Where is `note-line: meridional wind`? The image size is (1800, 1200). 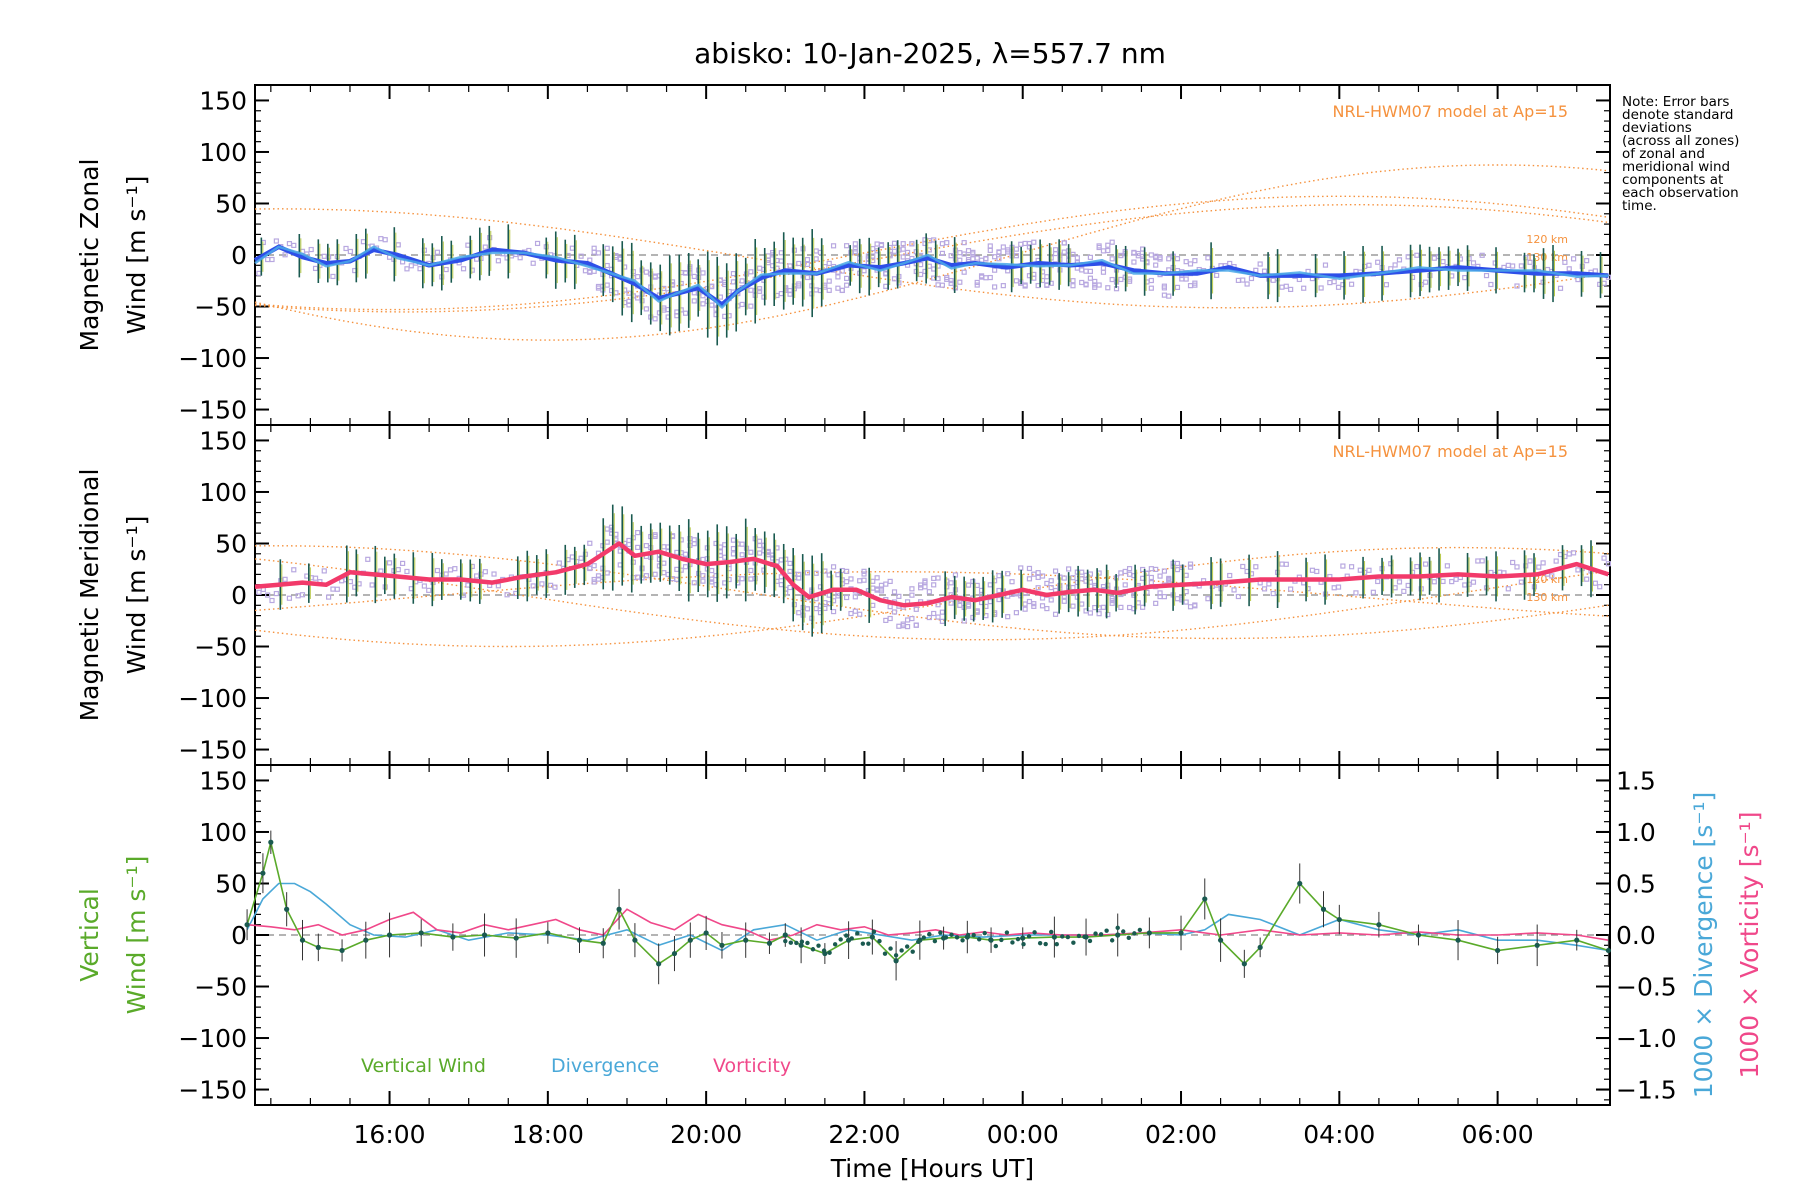
note-line: meridional wind is located at coordinates (1676, 167).